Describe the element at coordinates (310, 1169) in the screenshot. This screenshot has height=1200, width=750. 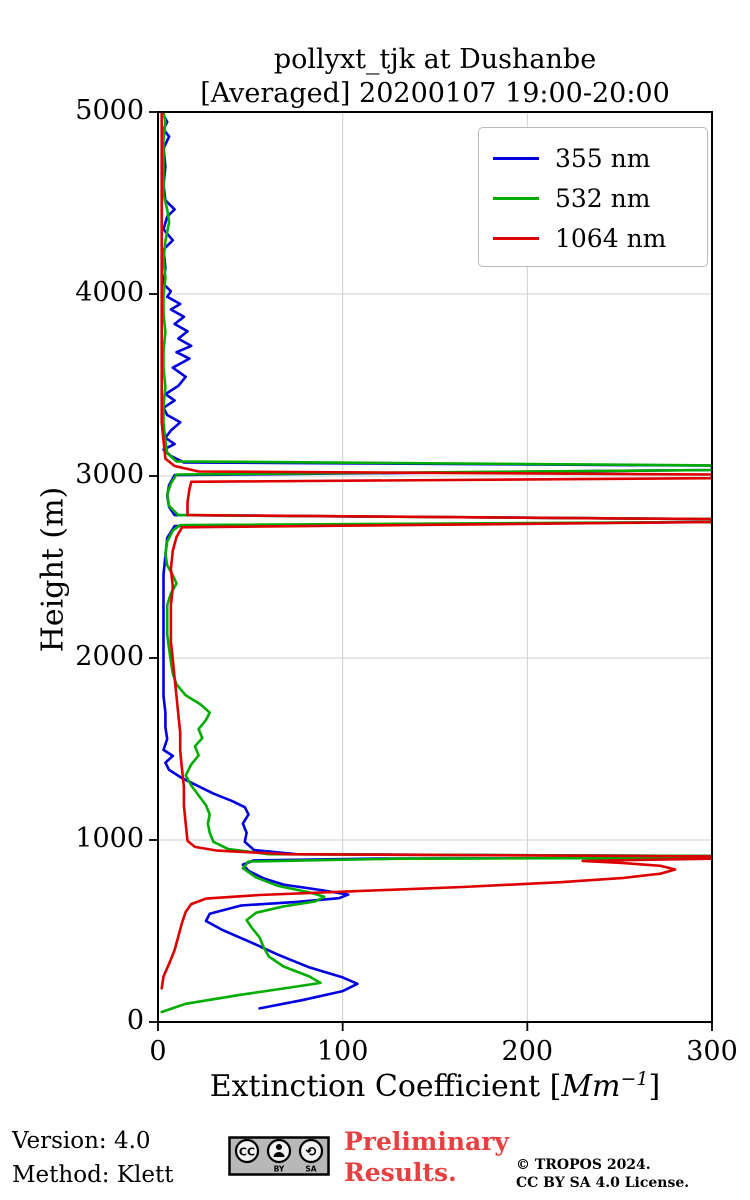
I see `svg-text: SA` at that location.